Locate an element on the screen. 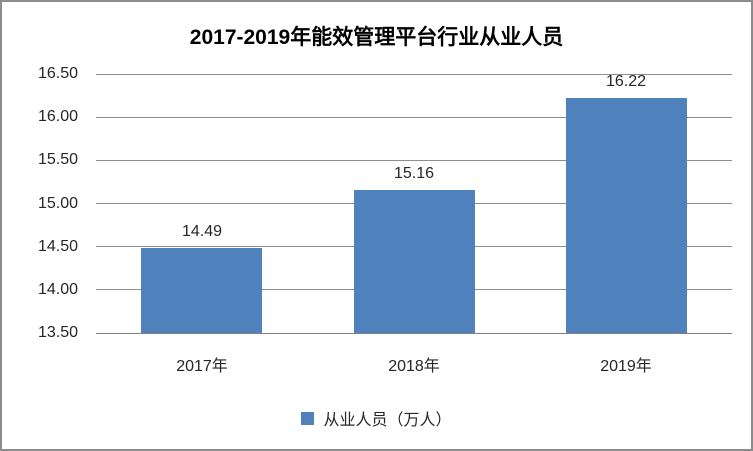 The image size is (753, 451). y-axis-tick-label: 15.00 is located at coordinates (57, 203).